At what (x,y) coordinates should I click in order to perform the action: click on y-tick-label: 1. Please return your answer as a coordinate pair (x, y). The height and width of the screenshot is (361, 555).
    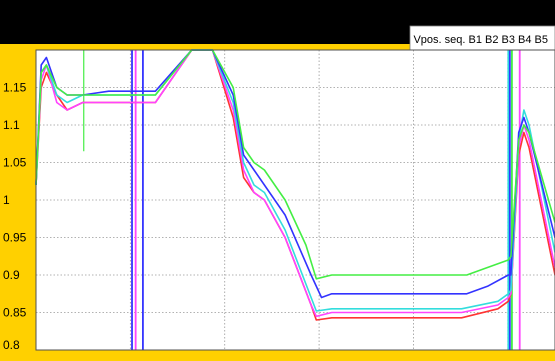
    Looking at the image, I should click on (6, 200).